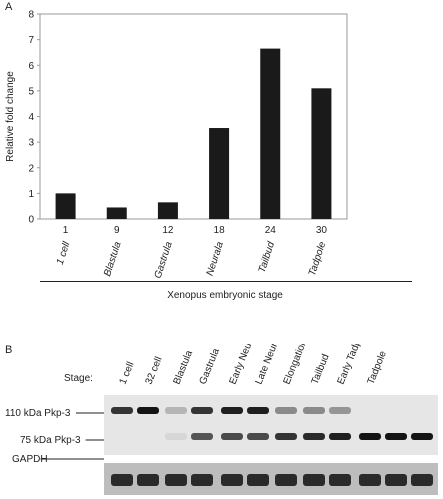 This screenshot has height=499, width=443. I want to click on y-tick-label: 5, so click(31, 91).